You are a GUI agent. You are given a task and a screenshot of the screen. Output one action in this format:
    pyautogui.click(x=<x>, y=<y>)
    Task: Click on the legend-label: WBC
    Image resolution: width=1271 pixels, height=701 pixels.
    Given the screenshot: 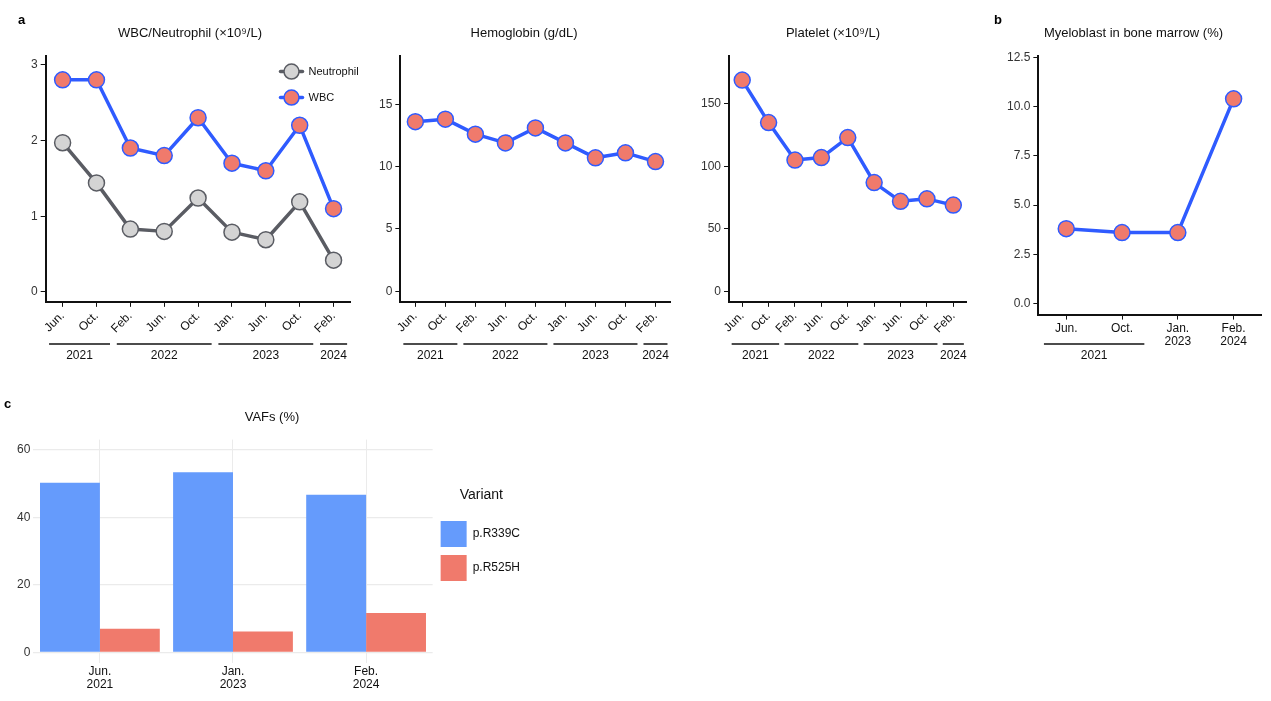 What is the action you would take?
    pyautogui.click(x=321, y=96)
    